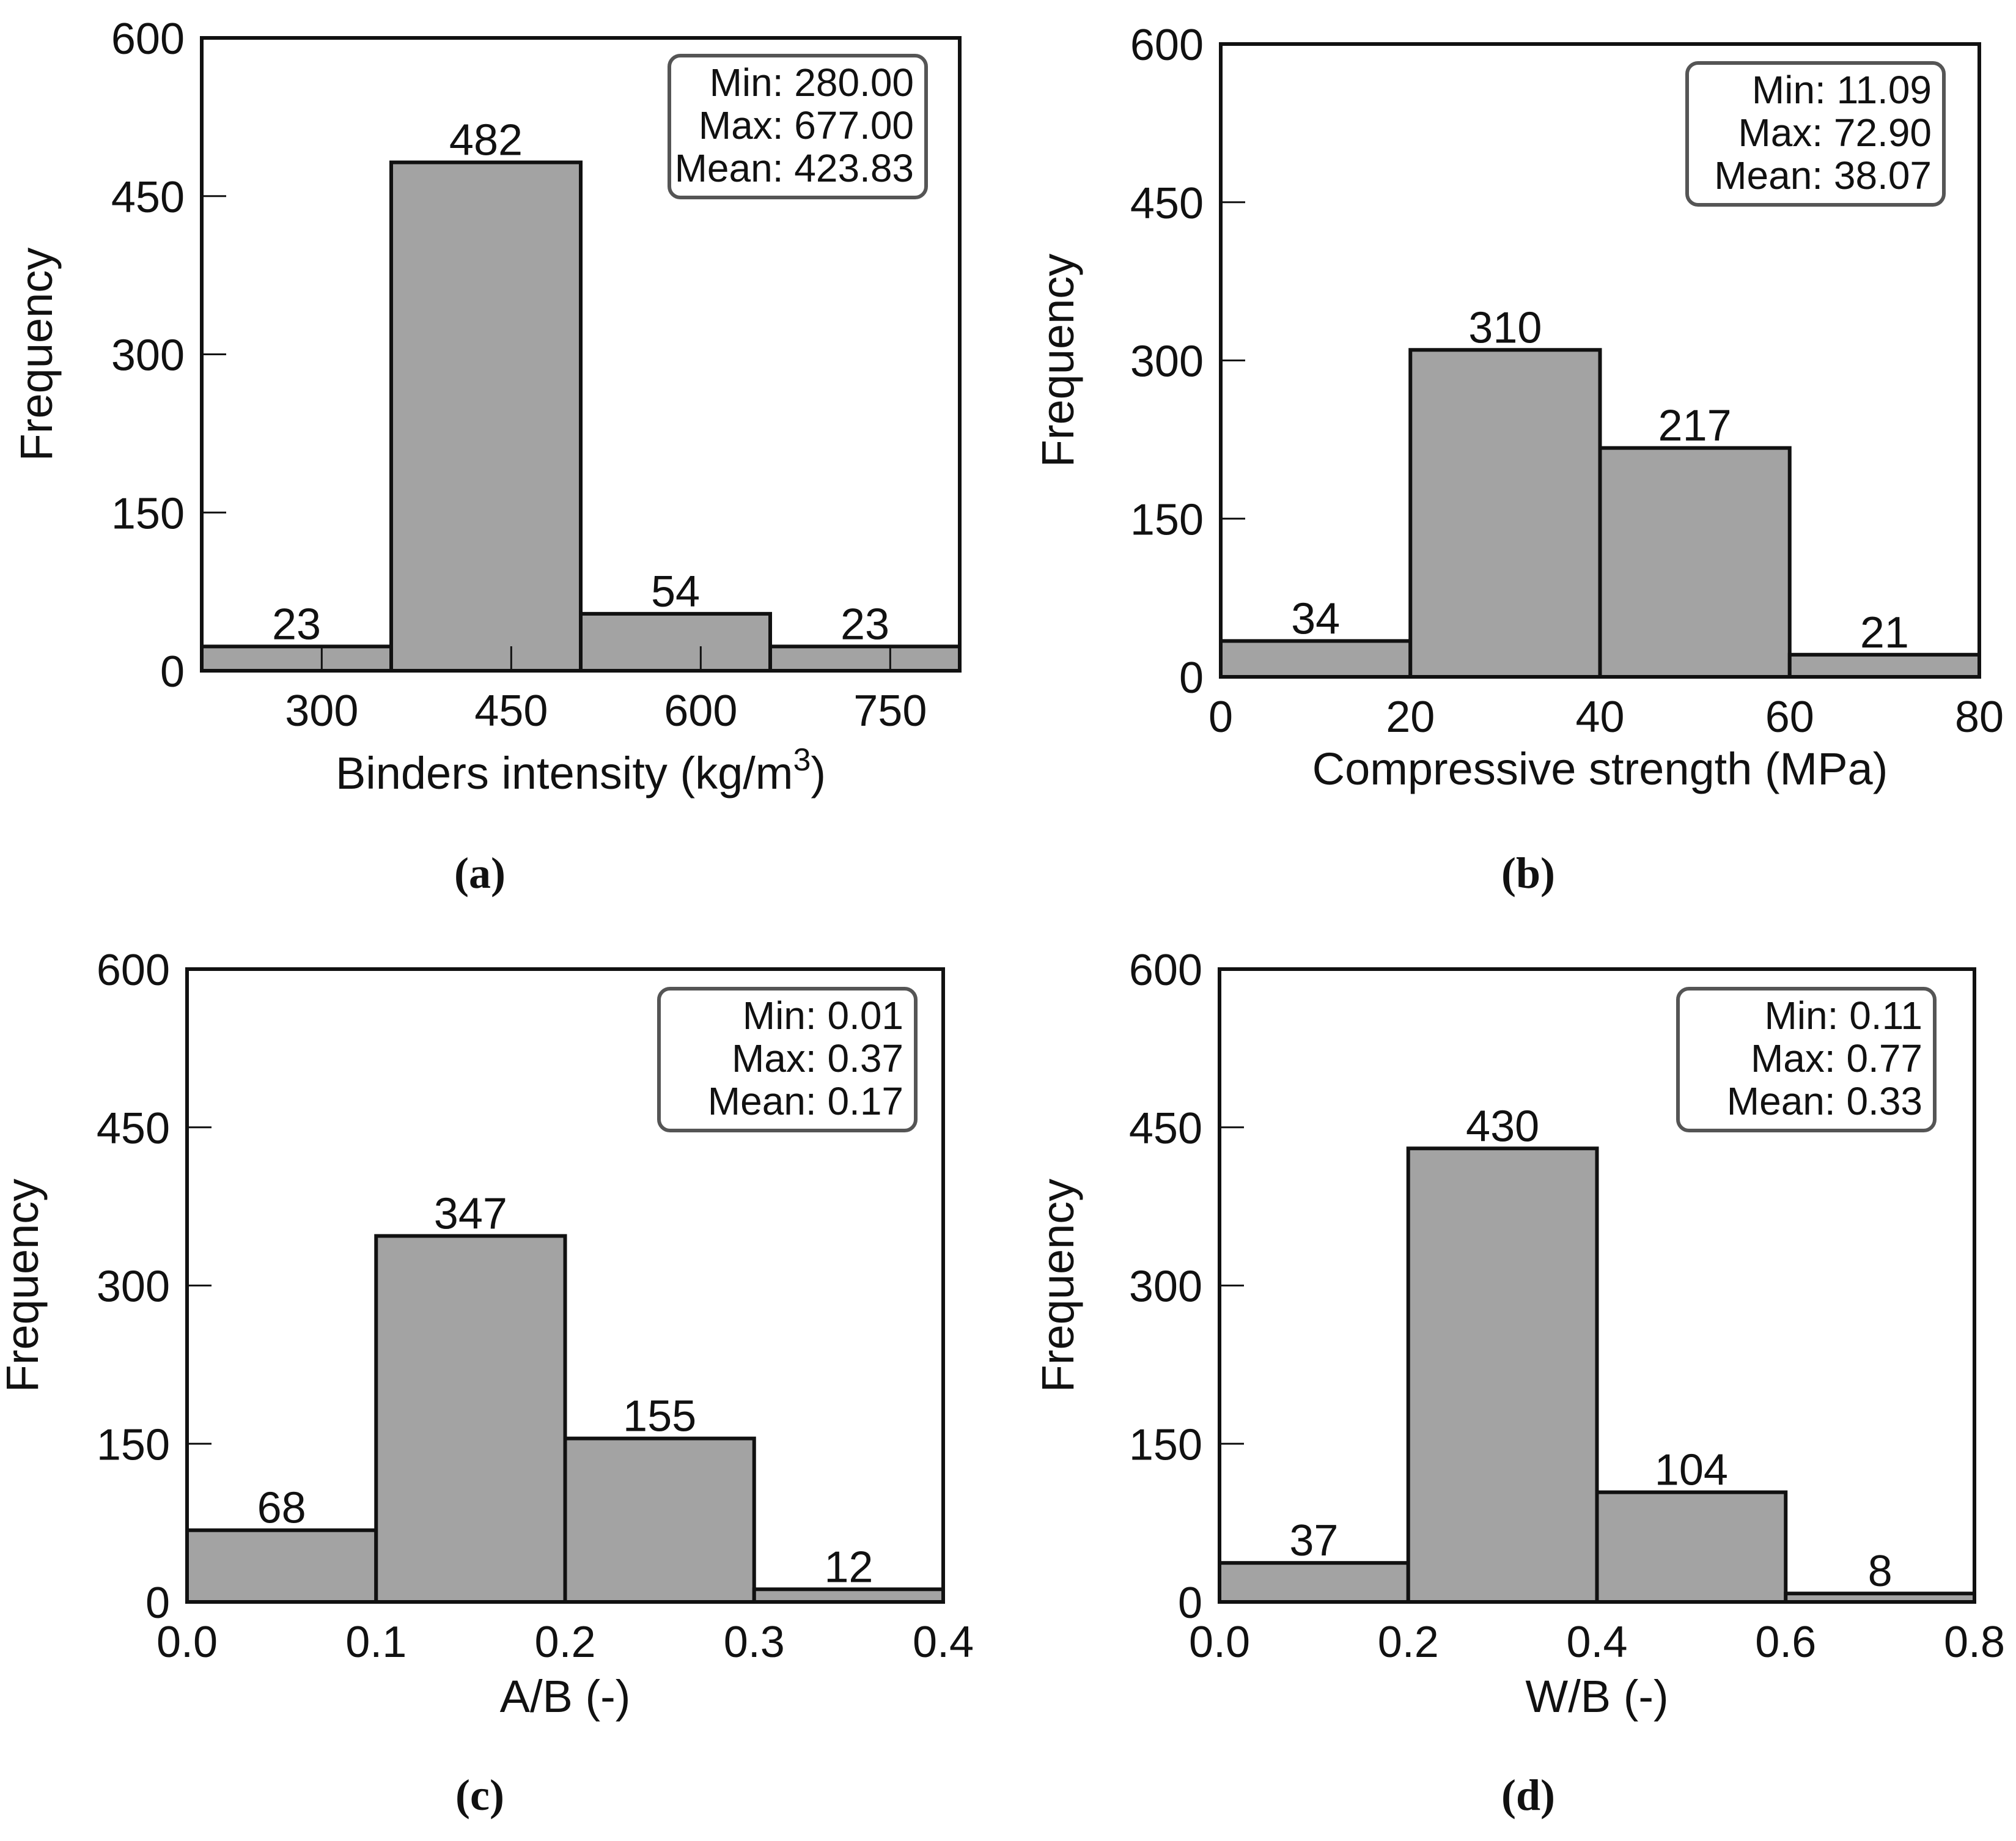  What do you see at coordinates (812, 83) in the screenshot?
I see `stats-min: Min: 280.00` at bounding box center [812, 83].